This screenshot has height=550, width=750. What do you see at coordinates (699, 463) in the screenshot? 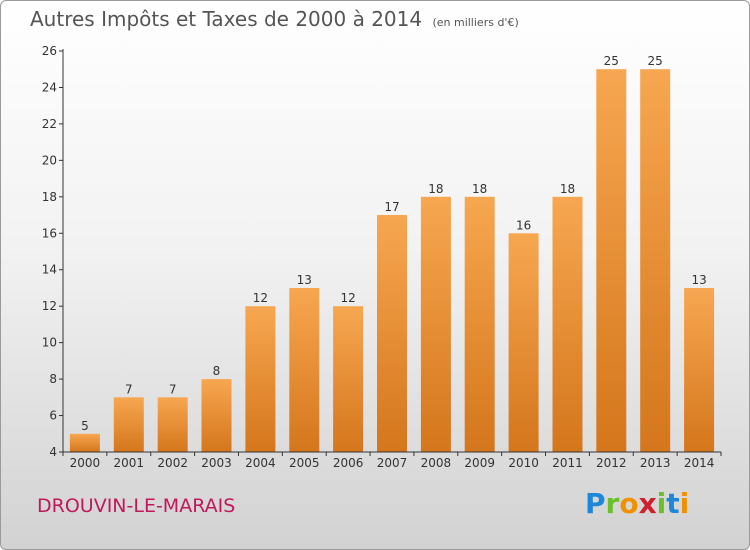
I see `x-tick-label-2014: 2014` at bounding box center [699, 463].